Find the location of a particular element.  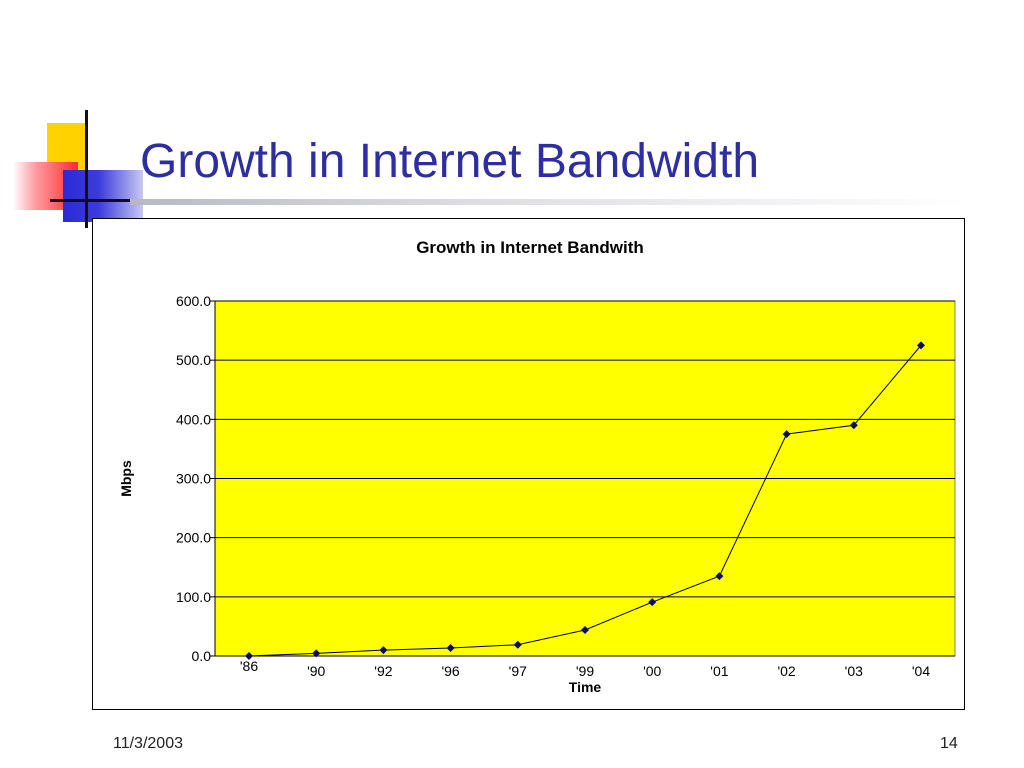

decor-horizontal-line is located at coordinates (99, 200).